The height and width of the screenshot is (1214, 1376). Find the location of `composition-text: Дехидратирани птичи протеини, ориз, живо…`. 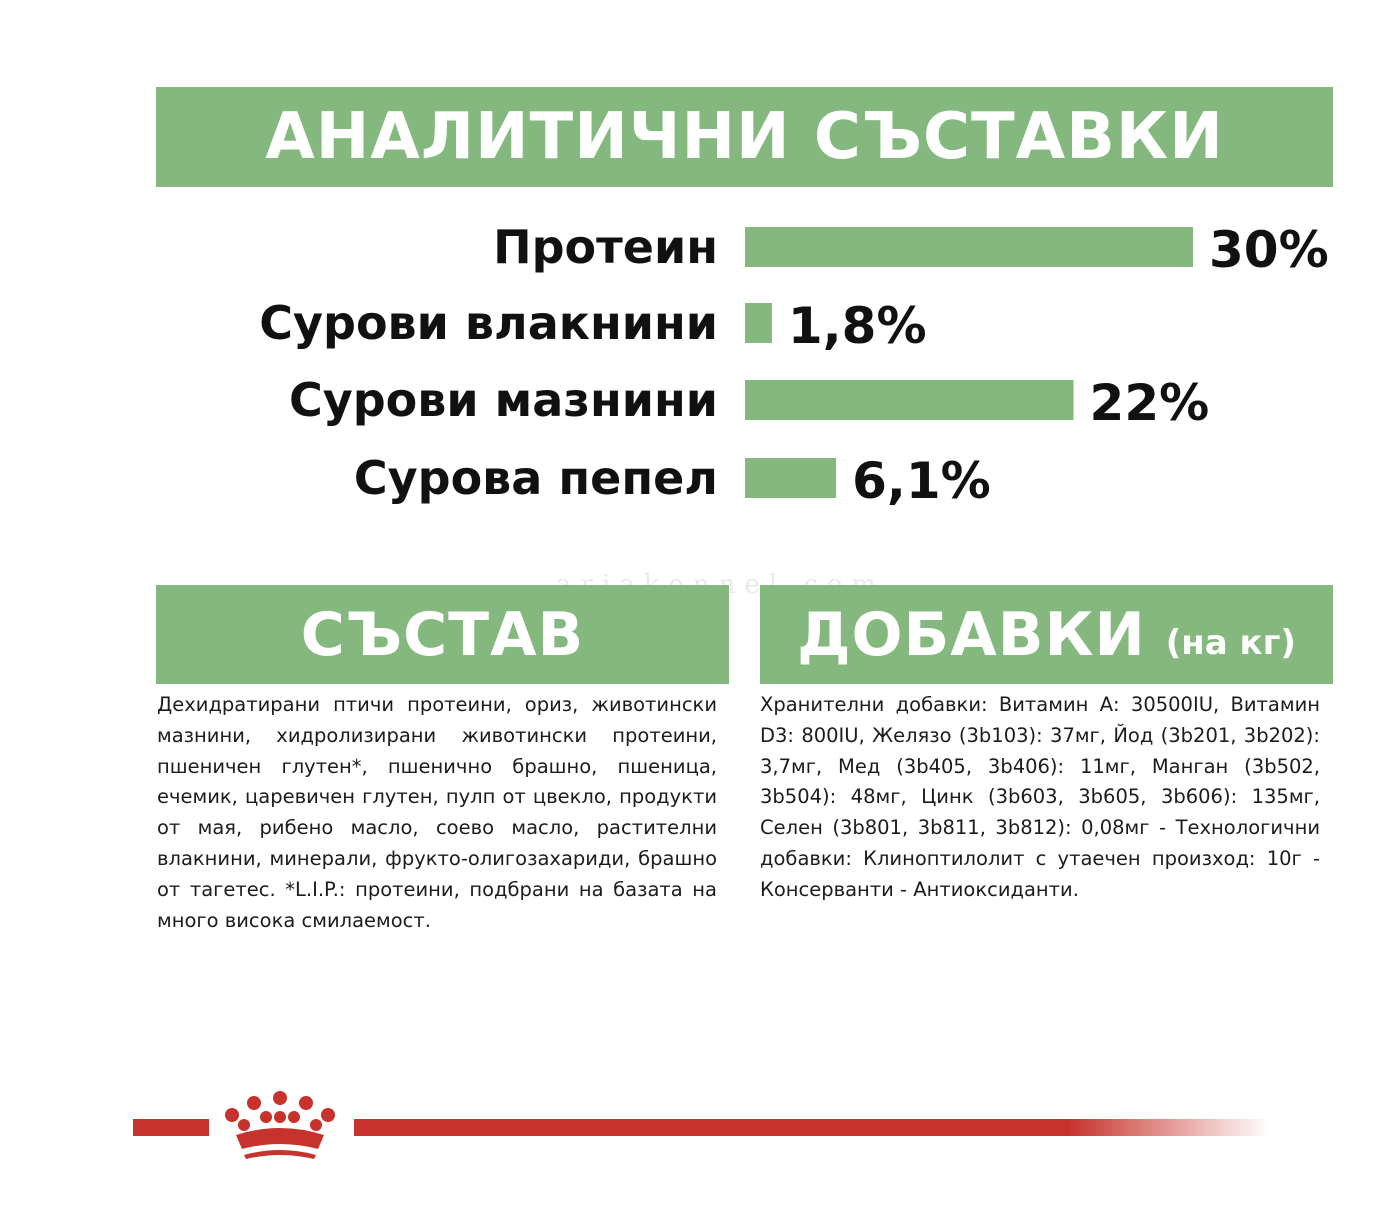

composition-text: Дехидратирани птичи протеини, ориз, живо… is located at coordinates (437, 812).